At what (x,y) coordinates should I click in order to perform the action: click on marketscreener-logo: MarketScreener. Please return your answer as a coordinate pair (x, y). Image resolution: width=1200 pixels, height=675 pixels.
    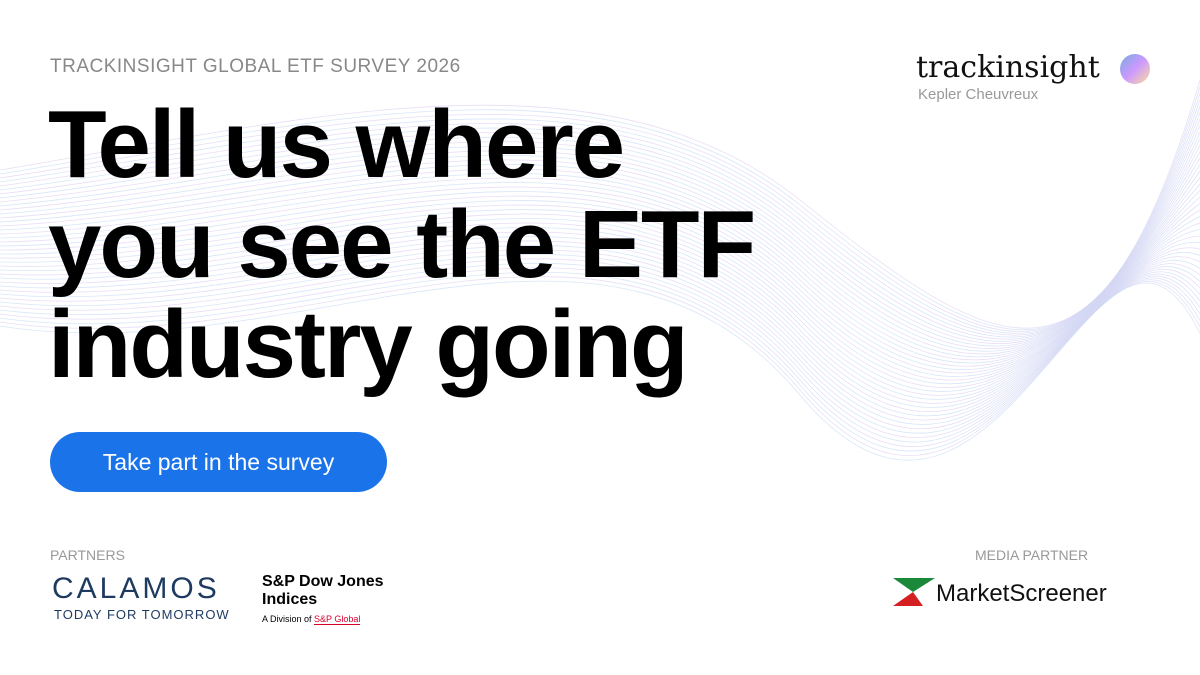
    Looking at the image, I should click on (1021, 593).